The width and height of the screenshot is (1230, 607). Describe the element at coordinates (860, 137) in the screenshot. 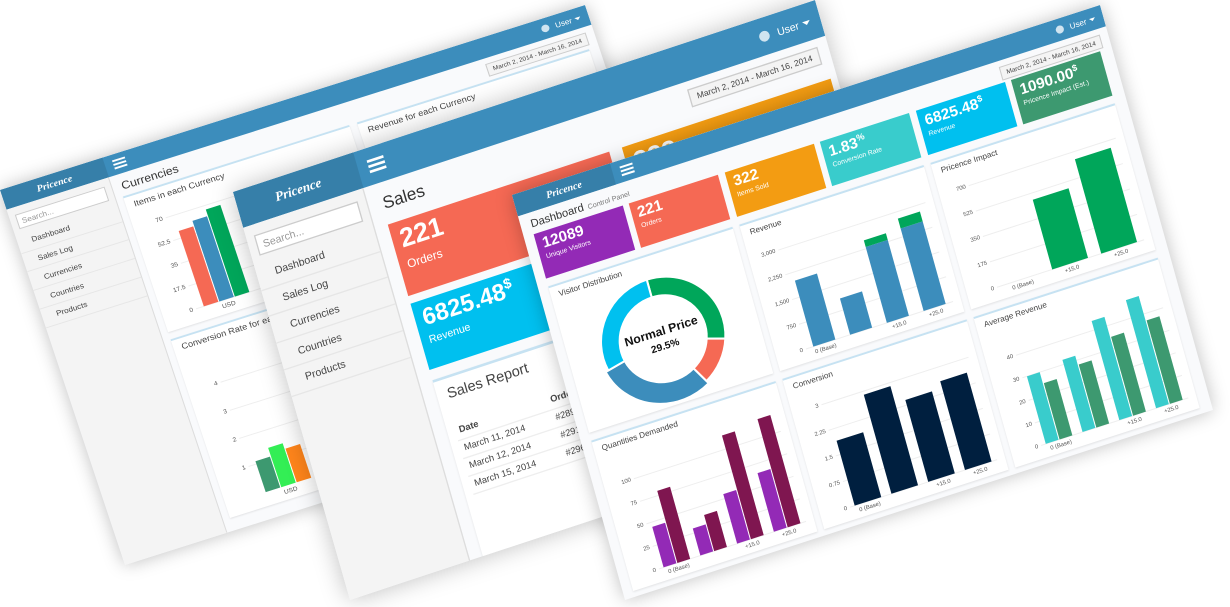

I see `stat-unit: %` at that location.